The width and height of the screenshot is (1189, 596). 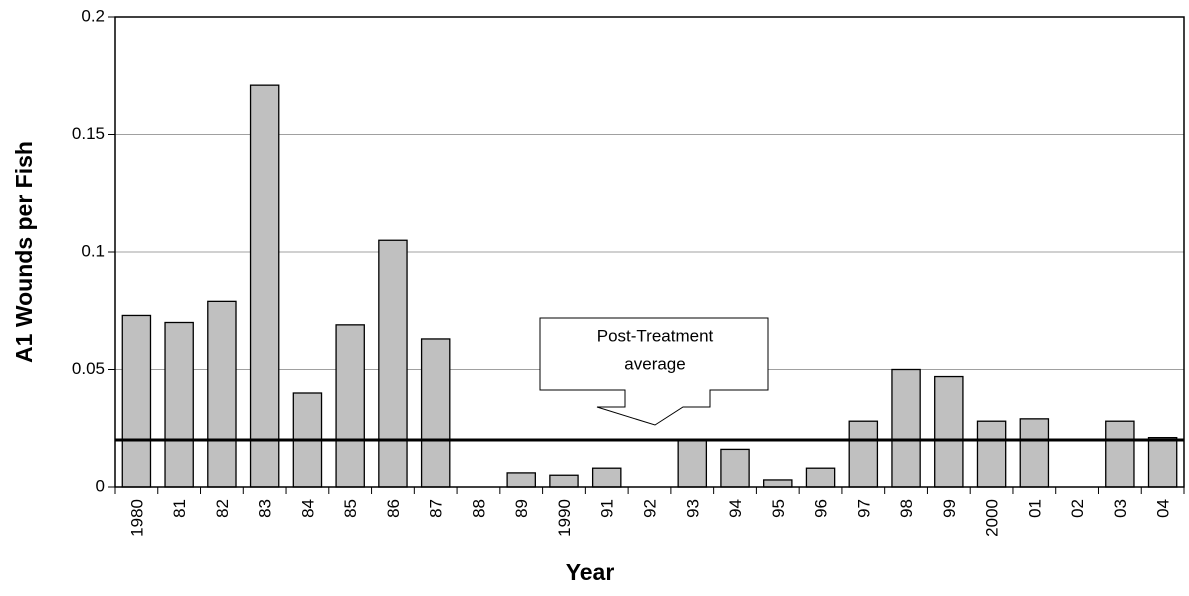 I want to click on x-tick-label: 82, so click(x=222, y=508).